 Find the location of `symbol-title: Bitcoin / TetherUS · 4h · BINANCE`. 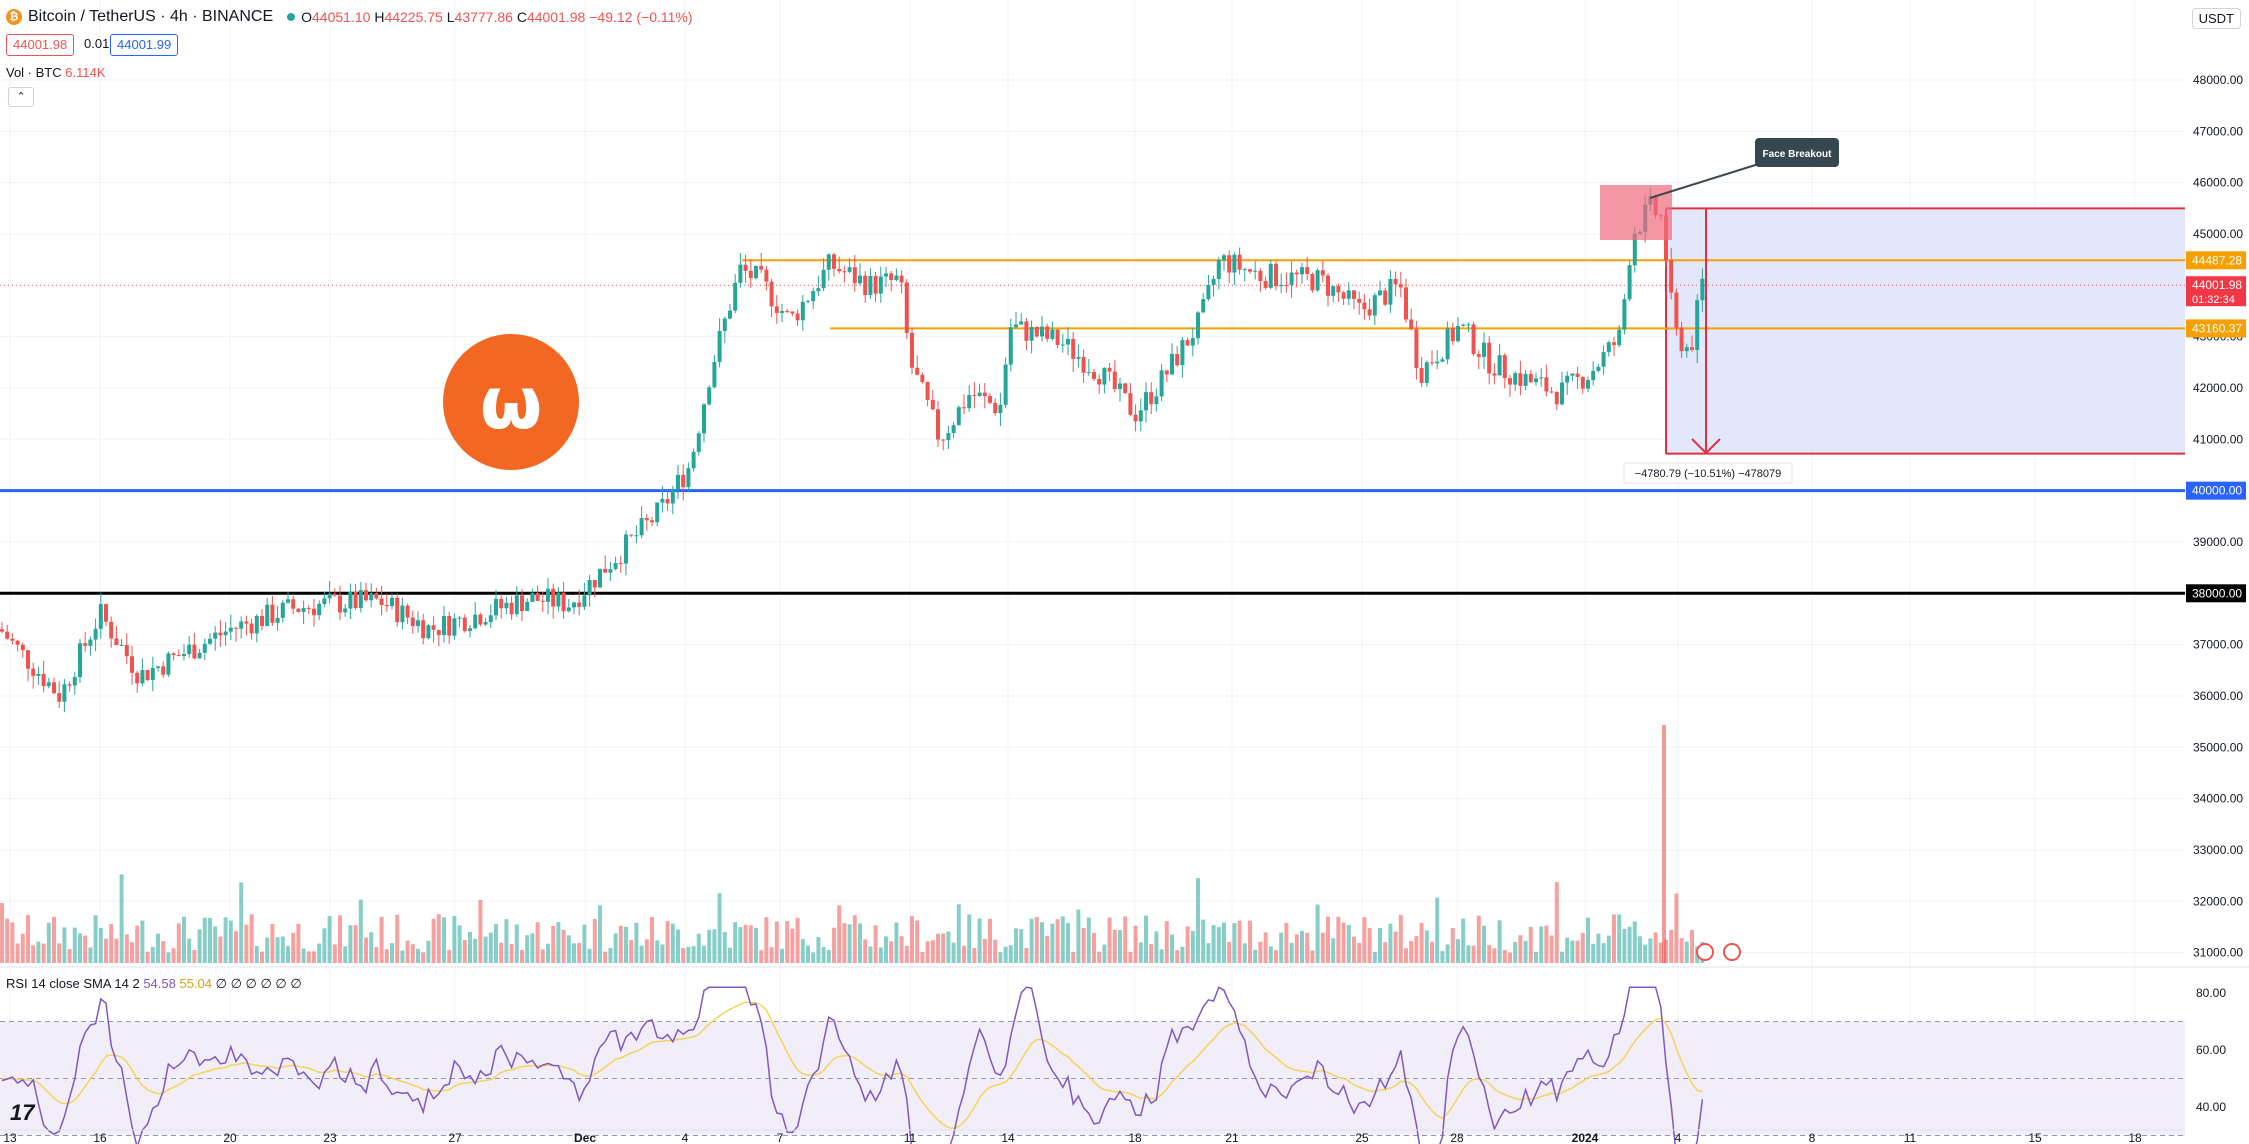

symbol-title: Bitcoin / TetherUS · 4h · BINANCE is located at coordinates (151, 16).